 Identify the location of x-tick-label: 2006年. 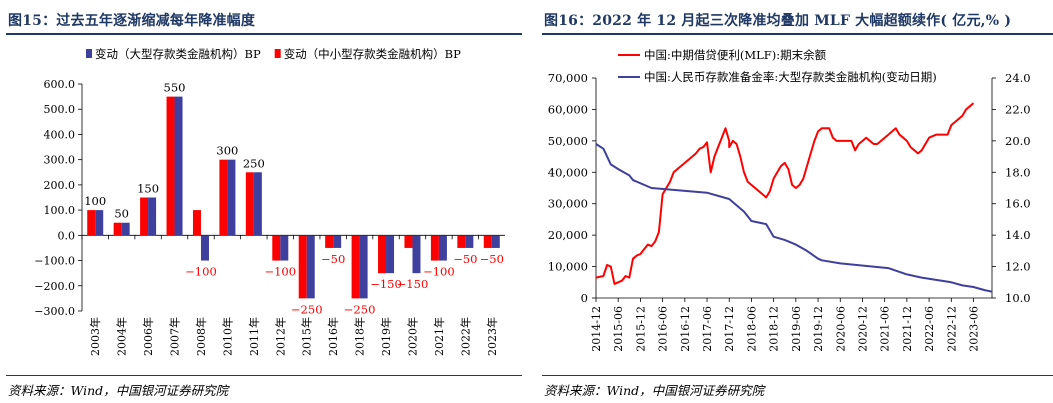
(148, 336).